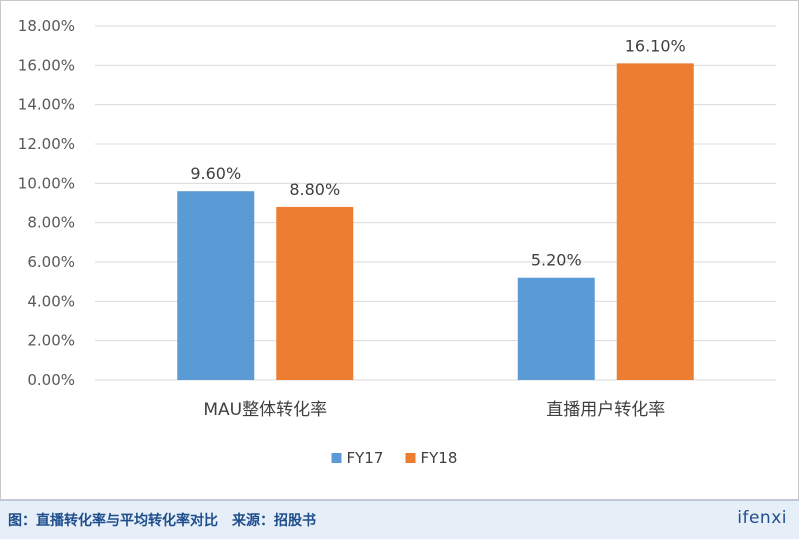 This screenshot has height=539, width=799. Describe the element at coordinates (51, 262) in the screenshot. I see `y-tick-label: 6.00%` at that location.